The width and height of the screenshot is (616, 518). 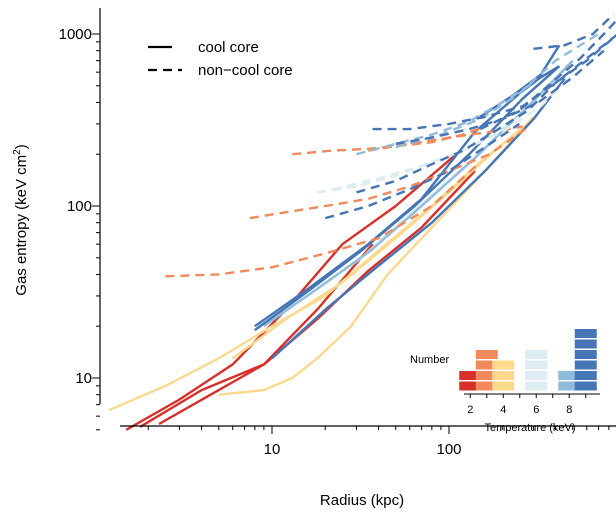 I want to click on y-tick-label-10: 10, so click(x=83, y=378).